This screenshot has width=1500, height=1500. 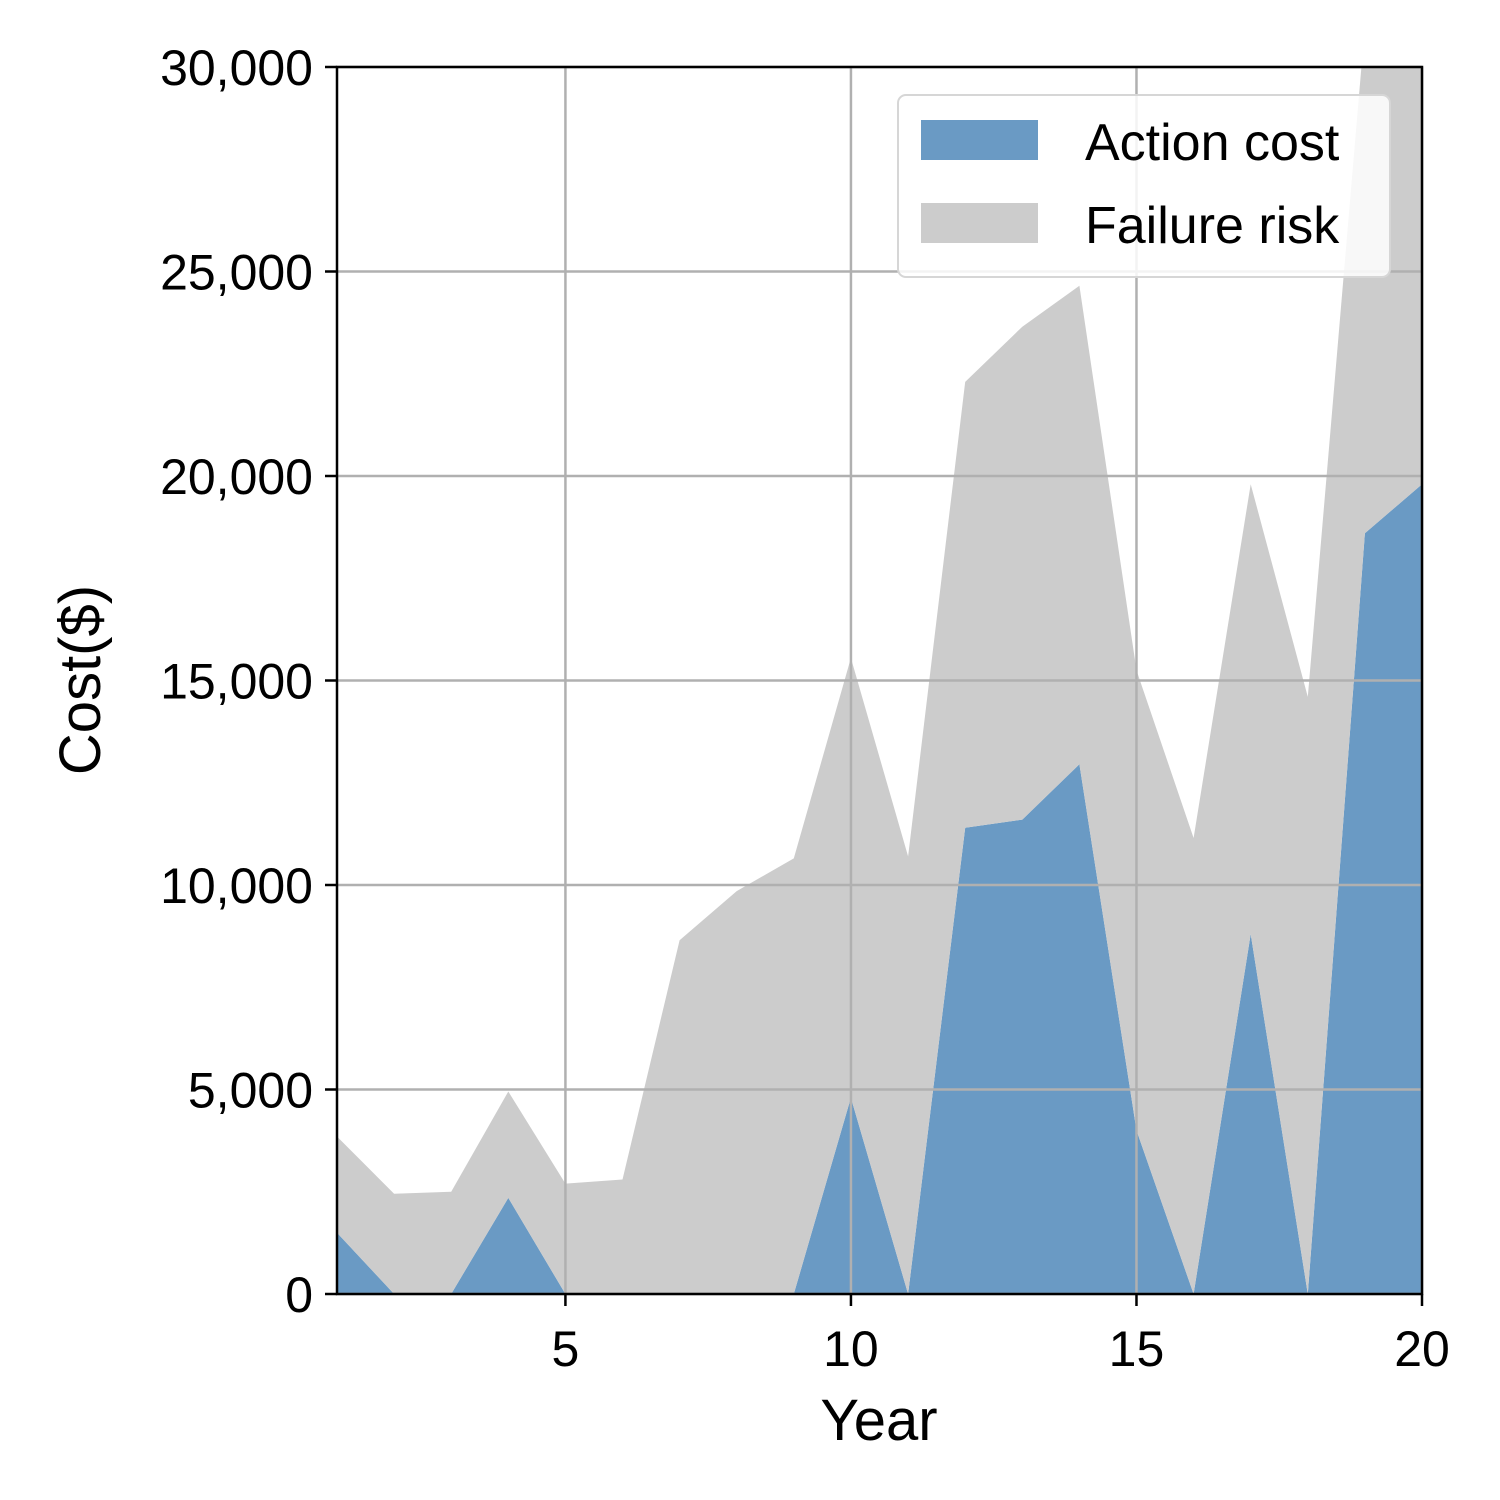 I want to click on y-tick-label: 5,000, so click(x=250, y=1091).